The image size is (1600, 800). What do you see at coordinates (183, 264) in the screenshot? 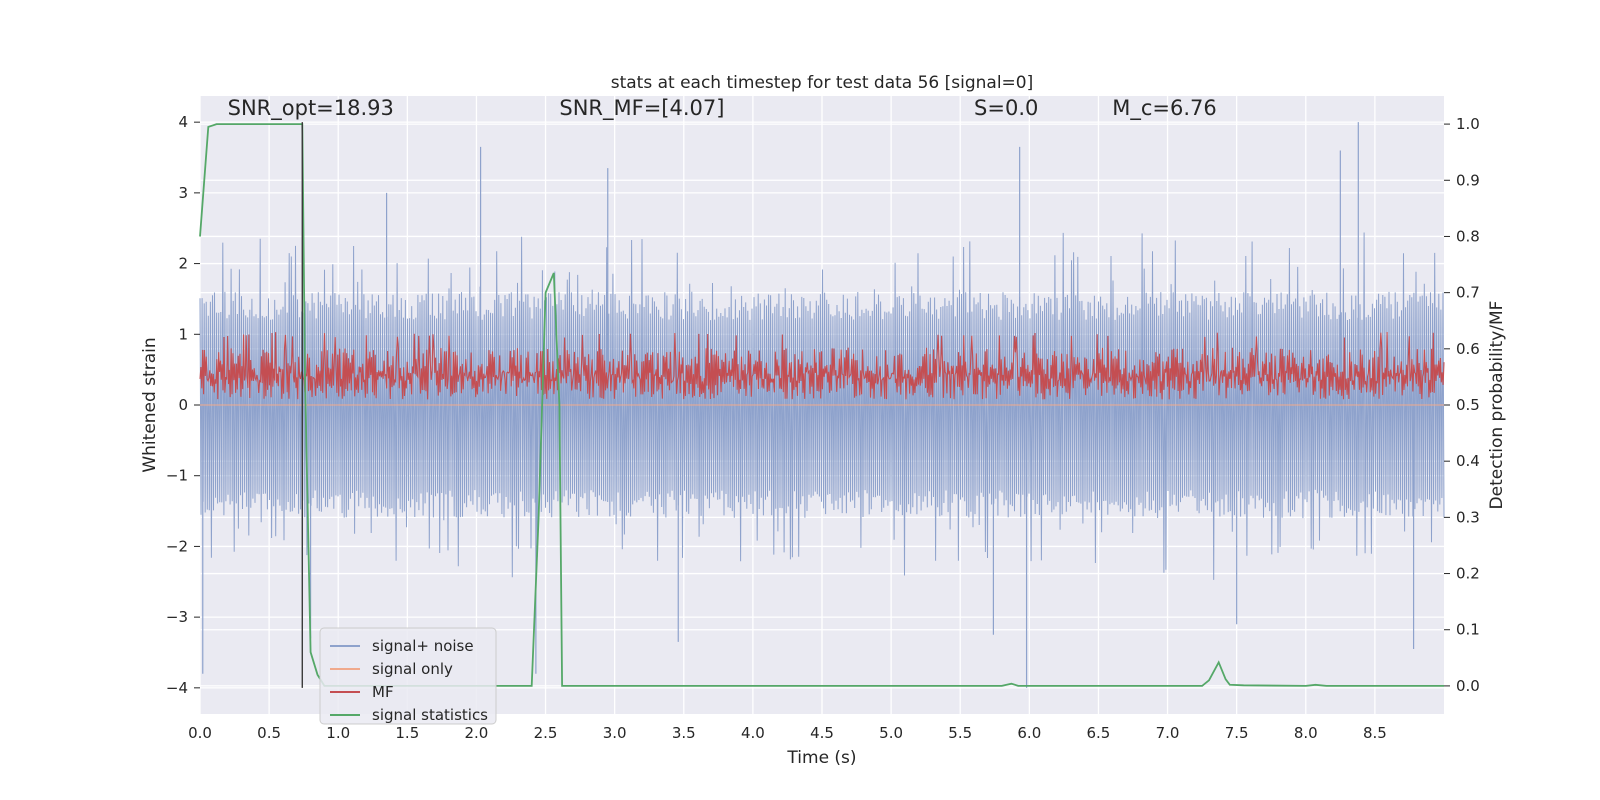
I see `y-left-tick-label: 2` at bounding box center [183, 264].